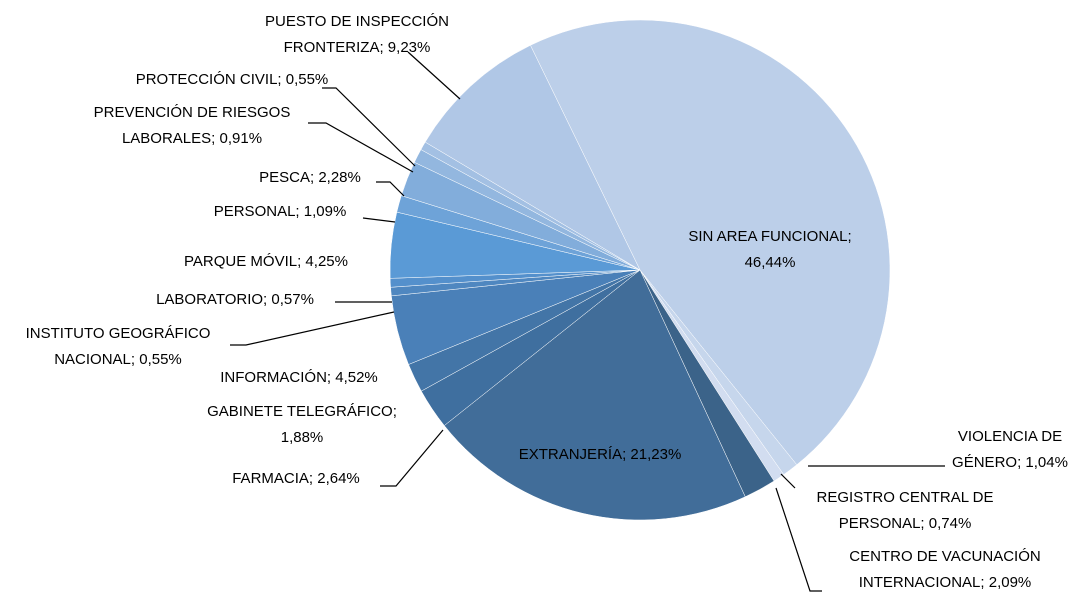 The width and height of the screenshot is (1085, 597). Describe the element at coordinates (192, 125) in the screenshot. I see `data-label: PREVENCIÓN DE RIESGOS LABORALES; 0,91%` at that location.